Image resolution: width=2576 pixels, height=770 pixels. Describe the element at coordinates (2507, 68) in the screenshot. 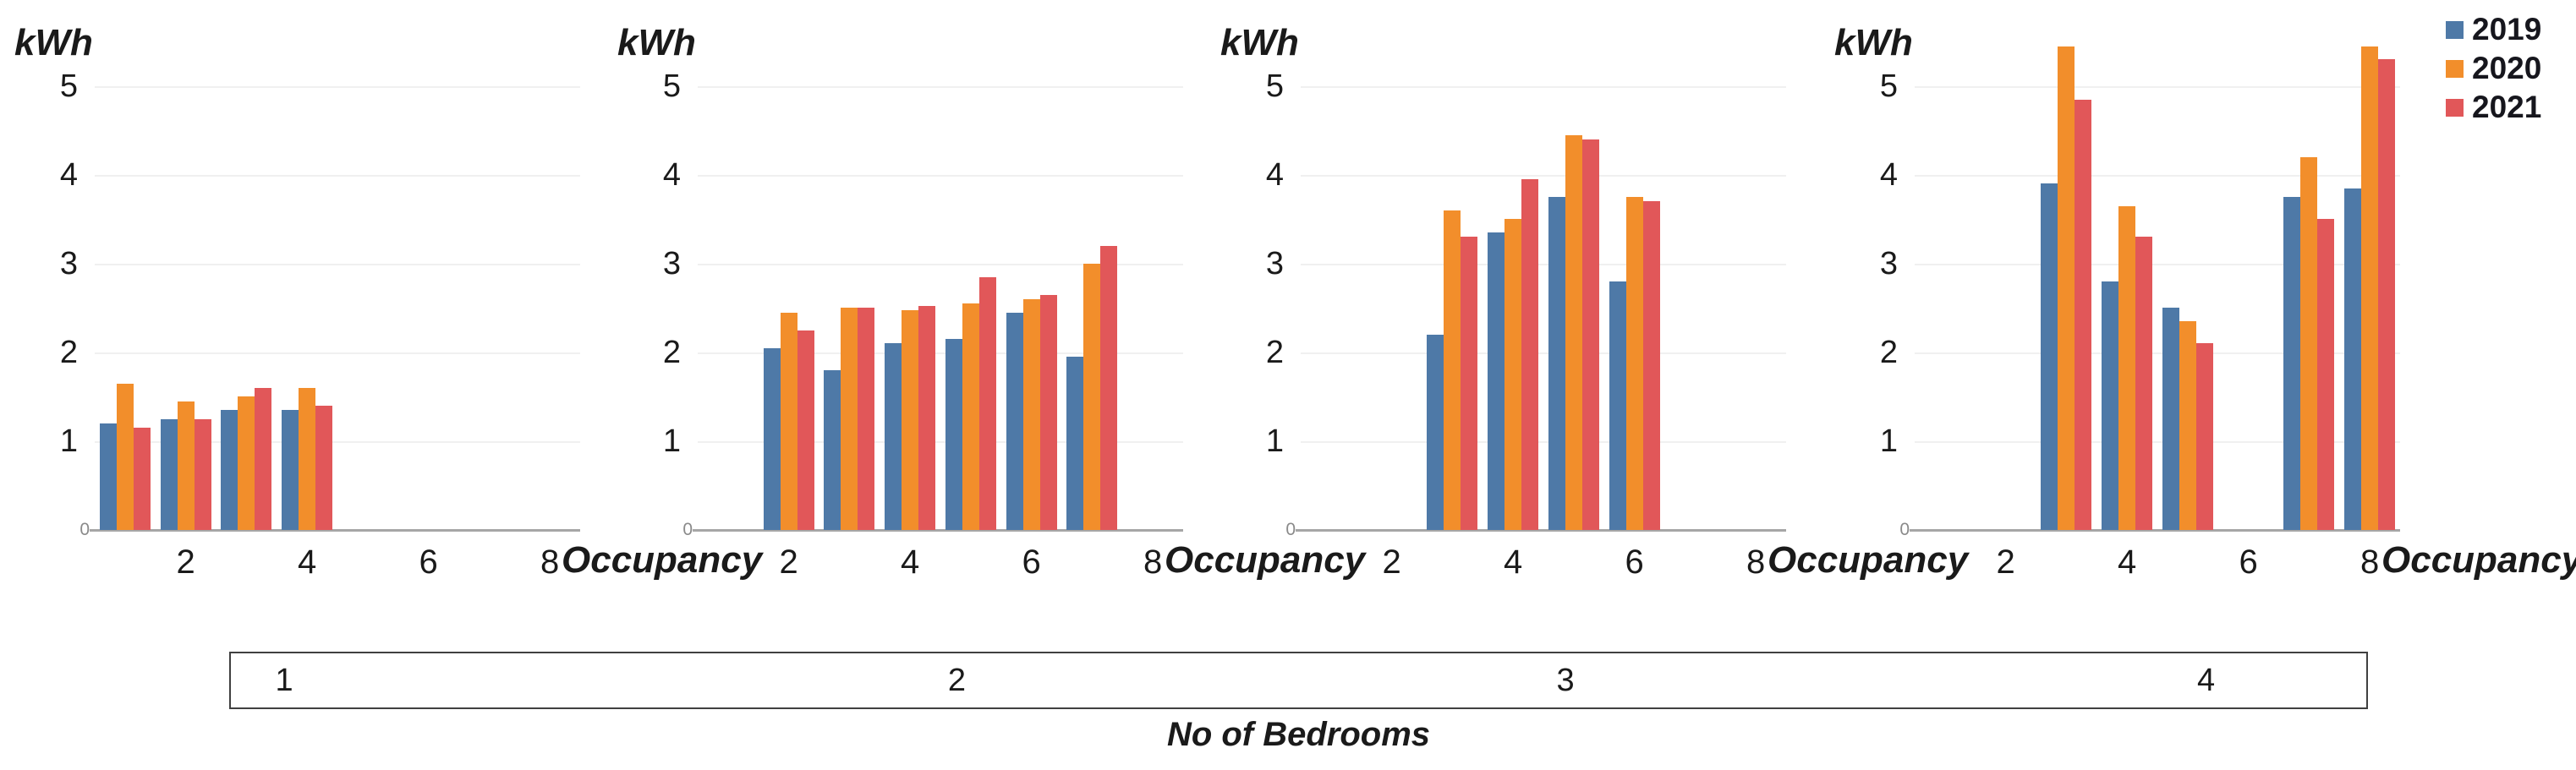

I see `legend-label-2020: 2020` at that location.